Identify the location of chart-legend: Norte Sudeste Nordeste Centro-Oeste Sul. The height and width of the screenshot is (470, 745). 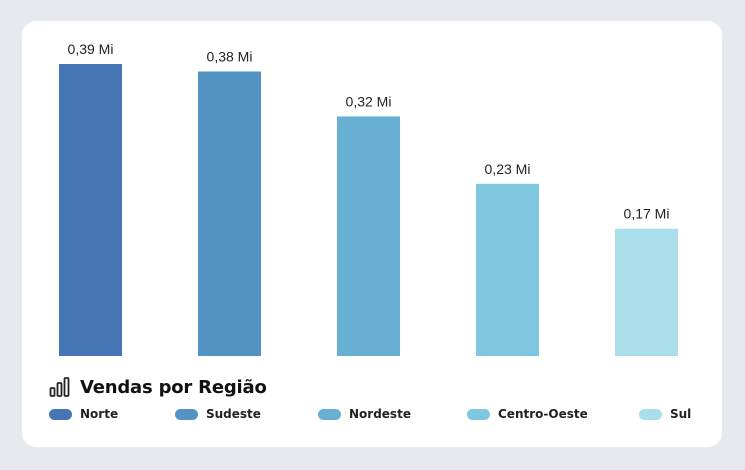
(372, 416).